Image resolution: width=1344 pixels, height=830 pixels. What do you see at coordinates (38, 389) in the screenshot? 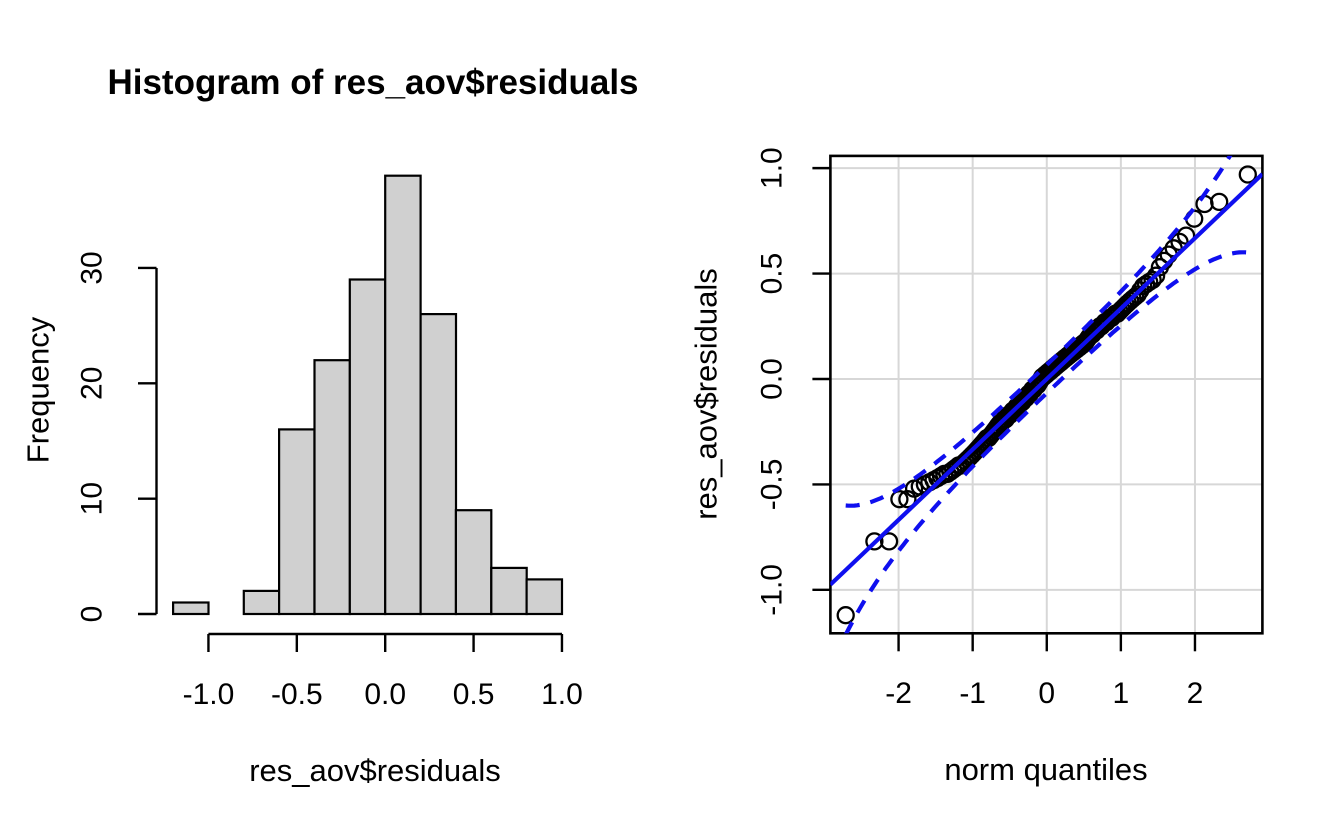
I see `histogram-ylabel: Frequency` at bounding box center [38, 389].